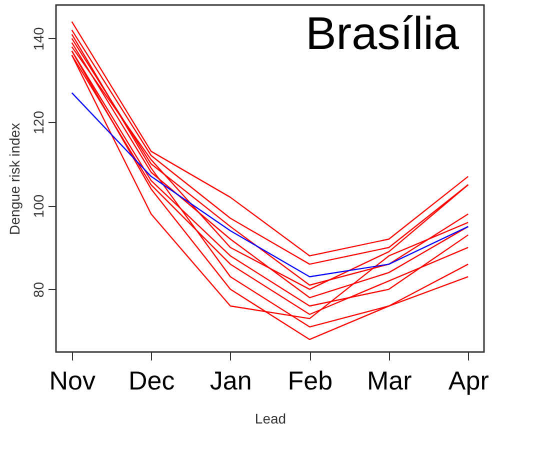  What do you see at coordinates (469, 381) in the screenshot?
I see `x-tick-label: Apr` at bounding box center [469, 381].